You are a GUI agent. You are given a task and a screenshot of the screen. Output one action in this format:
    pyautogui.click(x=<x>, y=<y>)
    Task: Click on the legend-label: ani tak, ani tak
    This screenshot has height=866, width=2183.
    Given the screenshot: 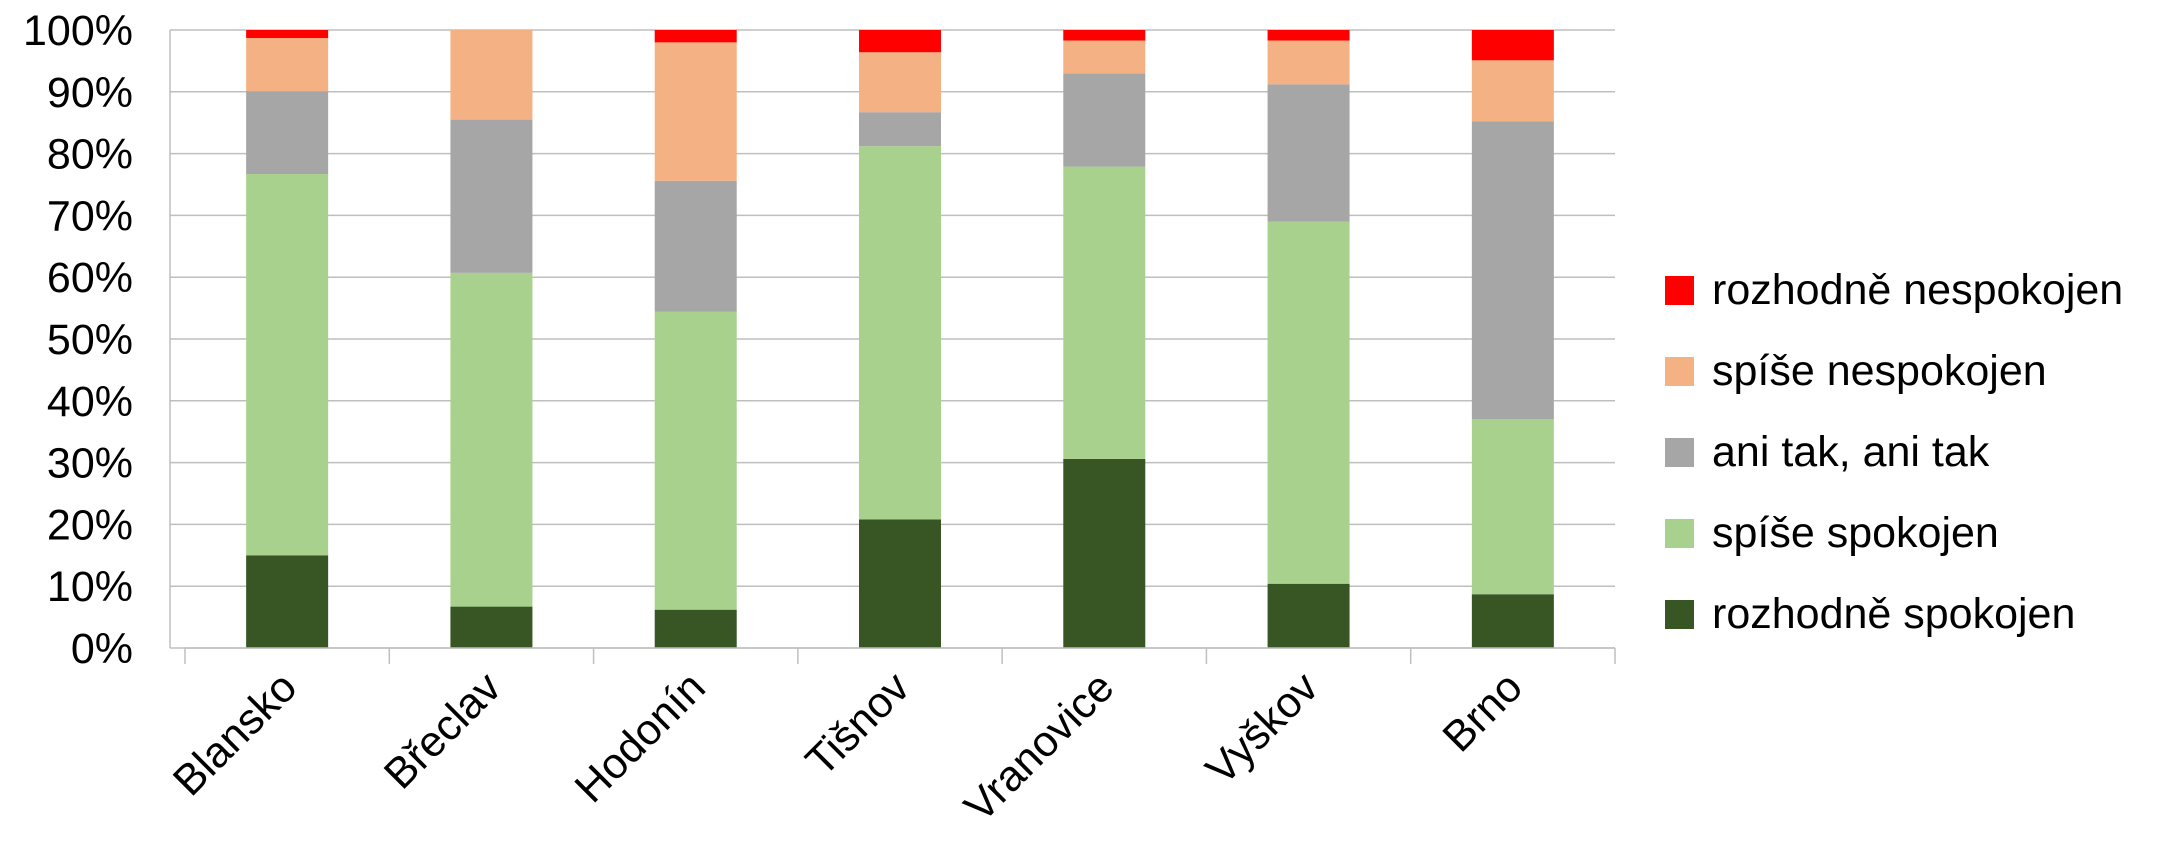 What is the action you would take?
    pyautogui.click(x=1851, y=452)
    